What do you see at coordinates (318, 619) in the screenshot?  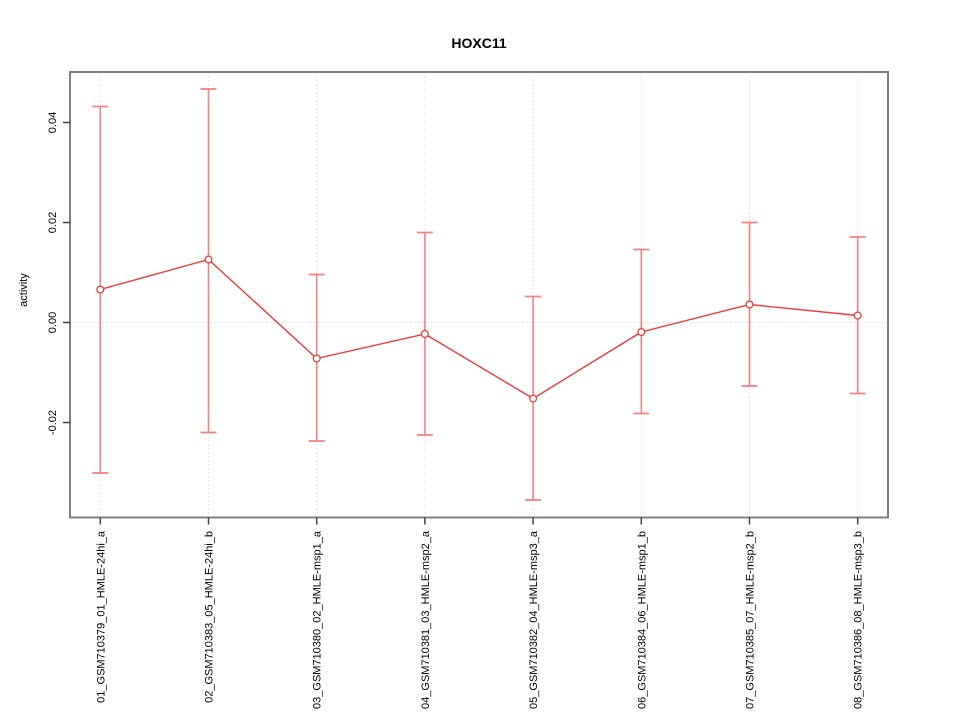 I see `x-tick-label: 03_GSM710380_02_HMLE-msp1_a` at bounding box center [318, 619].